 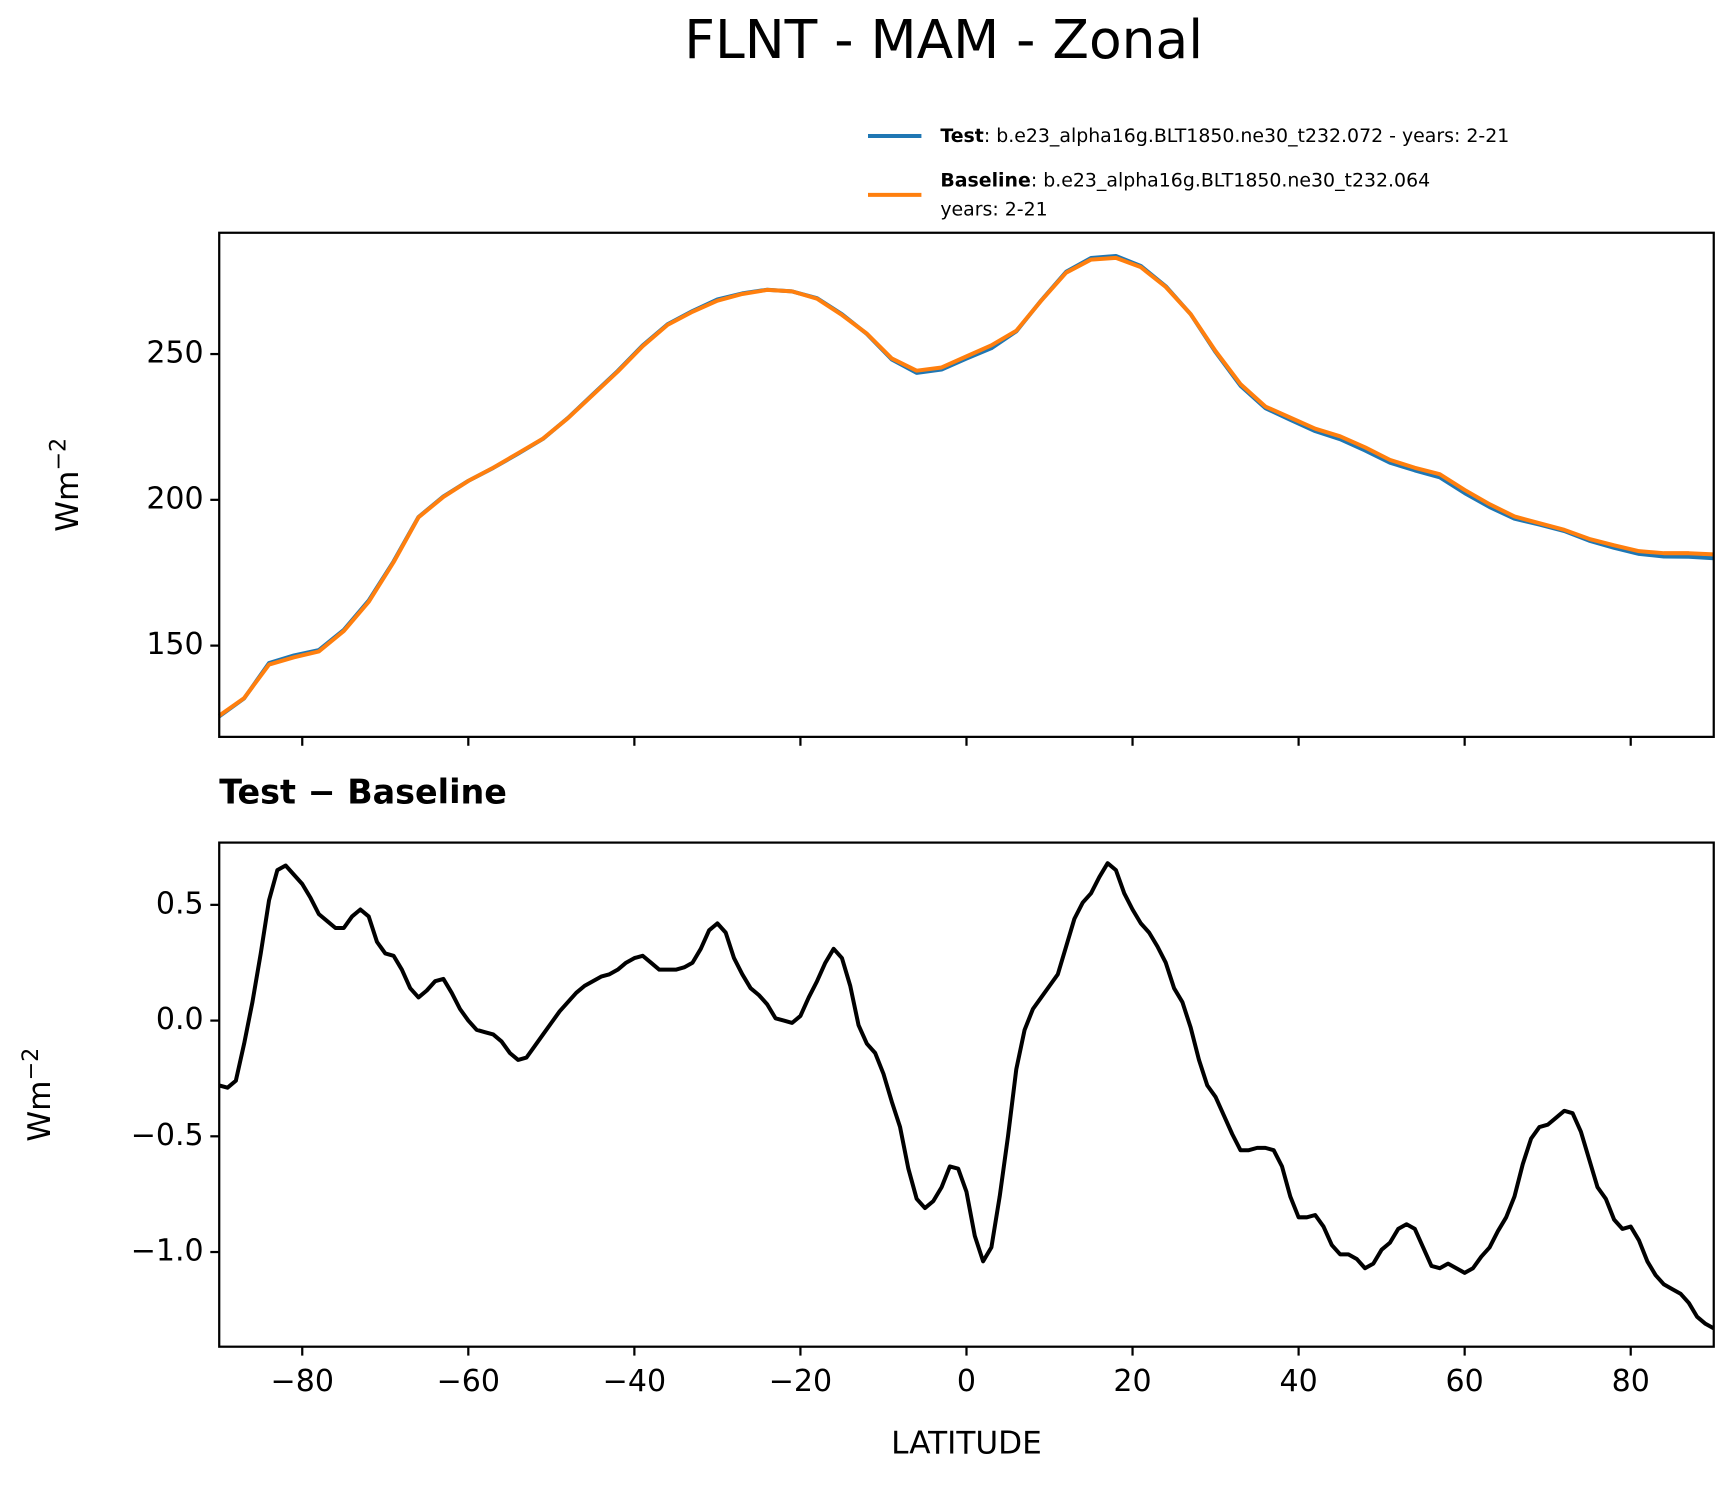 I want to click on y-tick-label: 0.0, so click(x=180, y=1019).